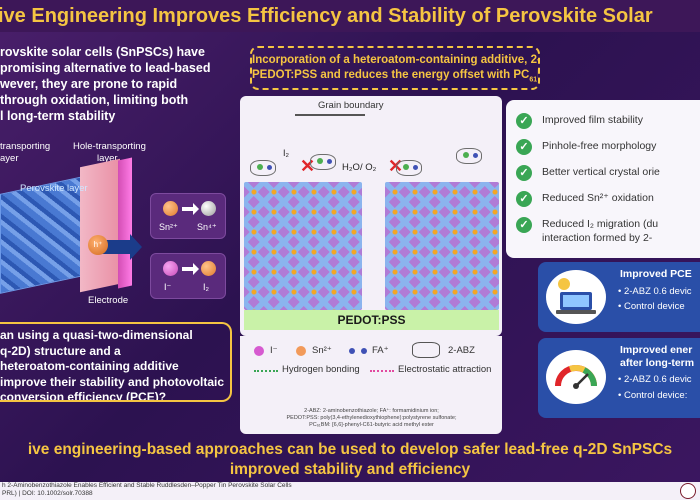  I want to click on sn4-ball, so click(208, 208).